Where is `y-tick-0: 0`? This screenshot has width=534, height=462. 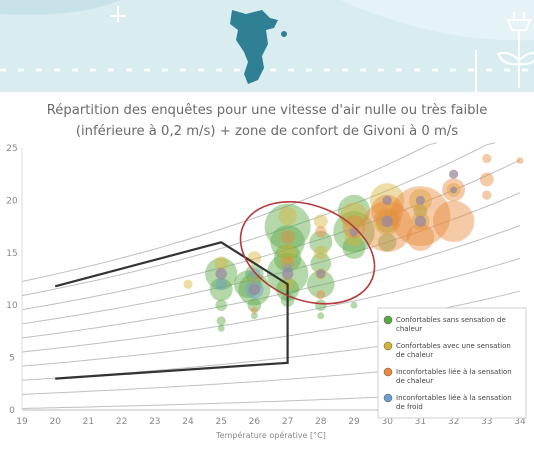
y-tick-0: 0 is located at coordinates (12, 411).